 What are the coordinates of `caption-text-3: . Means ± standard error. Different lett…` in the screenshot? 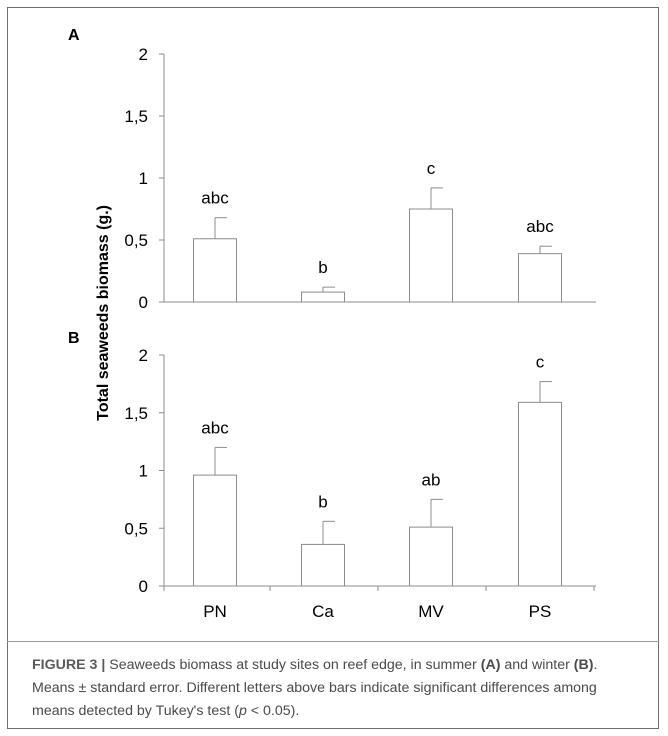 It's located at (315, 688).